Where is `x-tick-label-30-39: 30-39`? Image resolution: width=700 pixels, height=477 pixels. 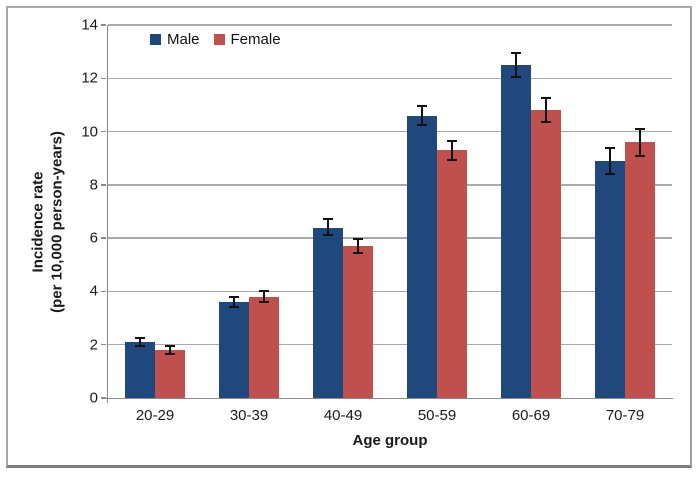
x-tick-label-30-39: 30-39 is located at coordinates (249, 415).